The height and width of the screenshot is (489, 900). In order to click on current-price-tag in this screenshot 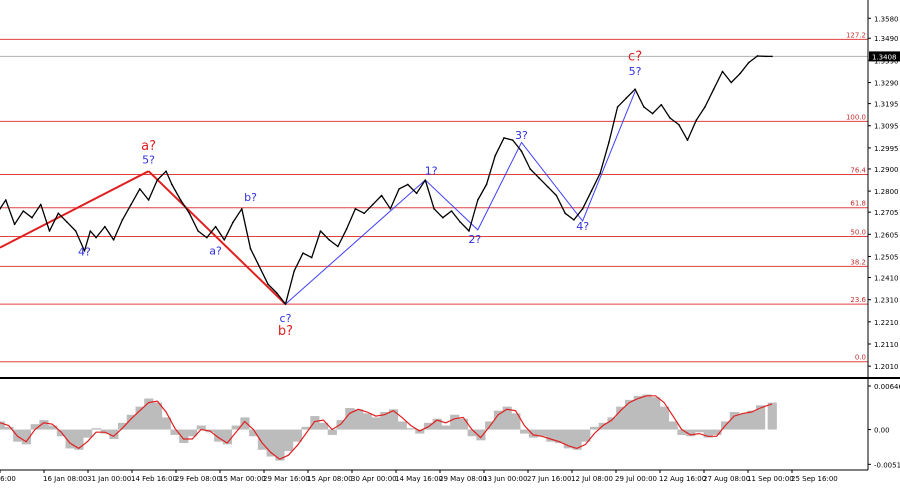, I will do `click(884, 56)`.